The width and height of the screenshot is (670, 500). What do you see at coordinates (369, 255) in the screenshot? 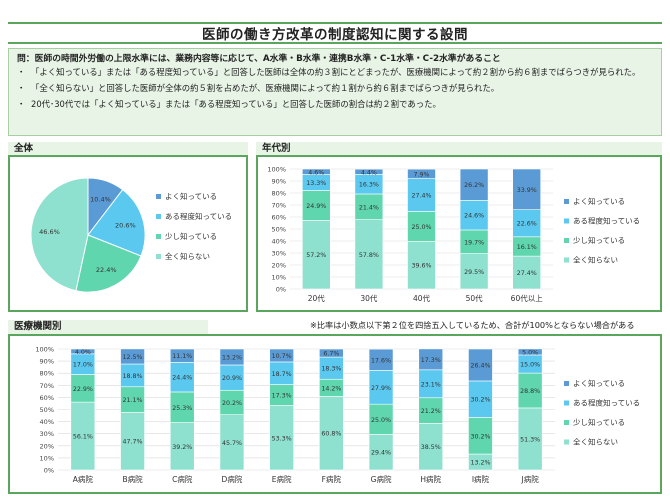
I see `age-bar-label-2-1: 57.8%` at bounding box center [369, 255].